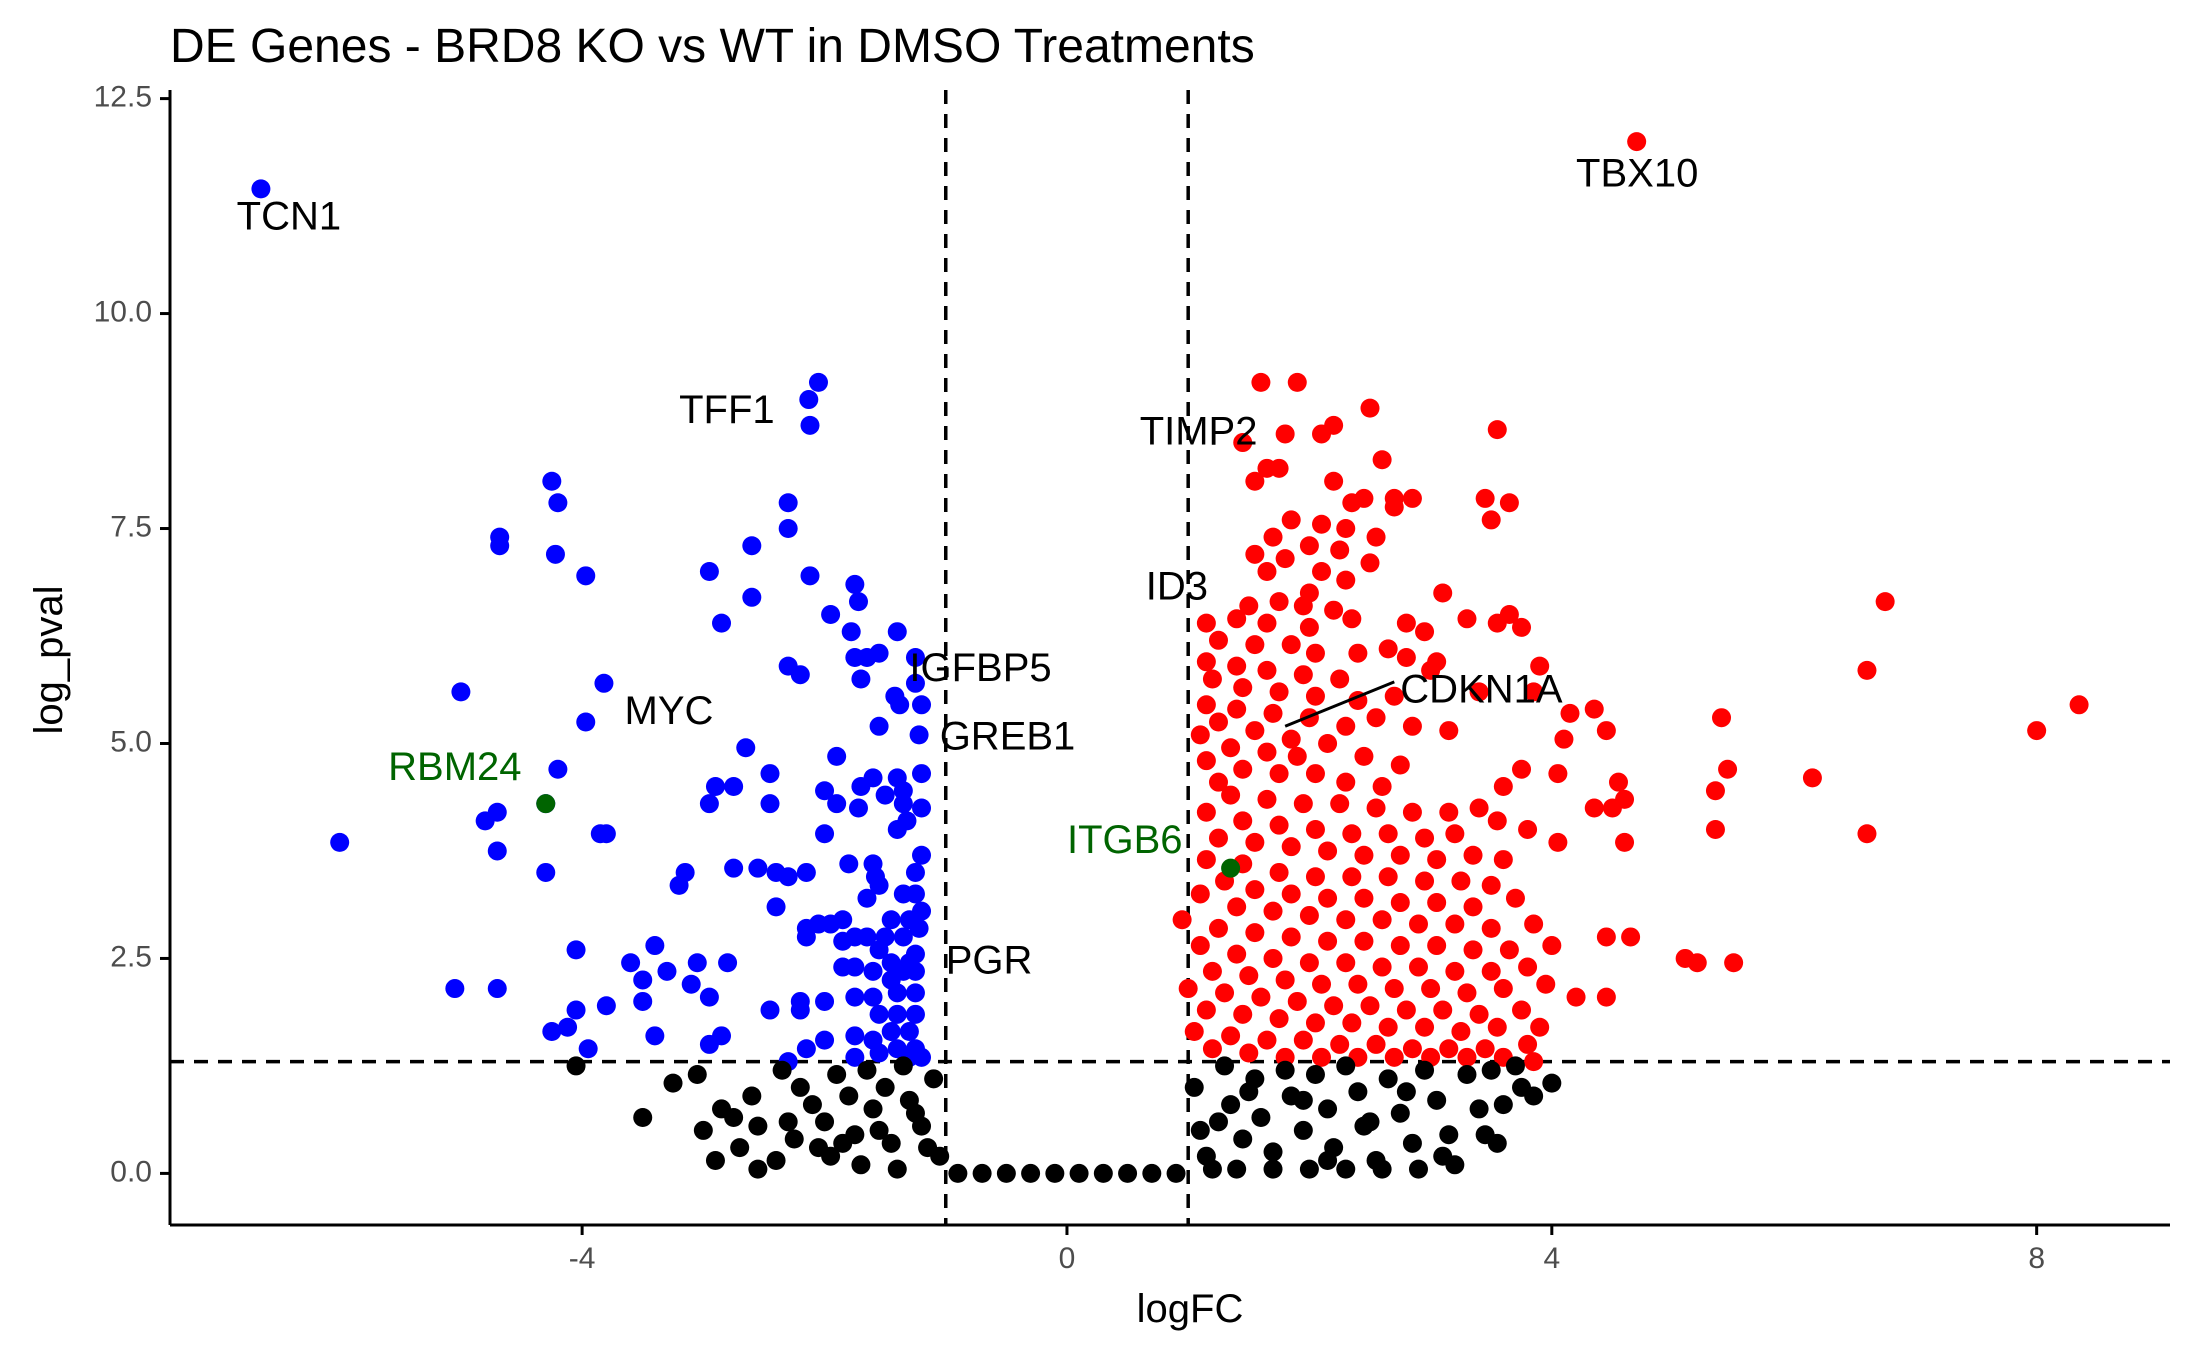 This screenshot has height=1351, width=2187. What do you see at coordinates (1199, 432) in the screenshot?
I see `gene-label-timp2: TIMP2` at bounding box center [1199, 432].